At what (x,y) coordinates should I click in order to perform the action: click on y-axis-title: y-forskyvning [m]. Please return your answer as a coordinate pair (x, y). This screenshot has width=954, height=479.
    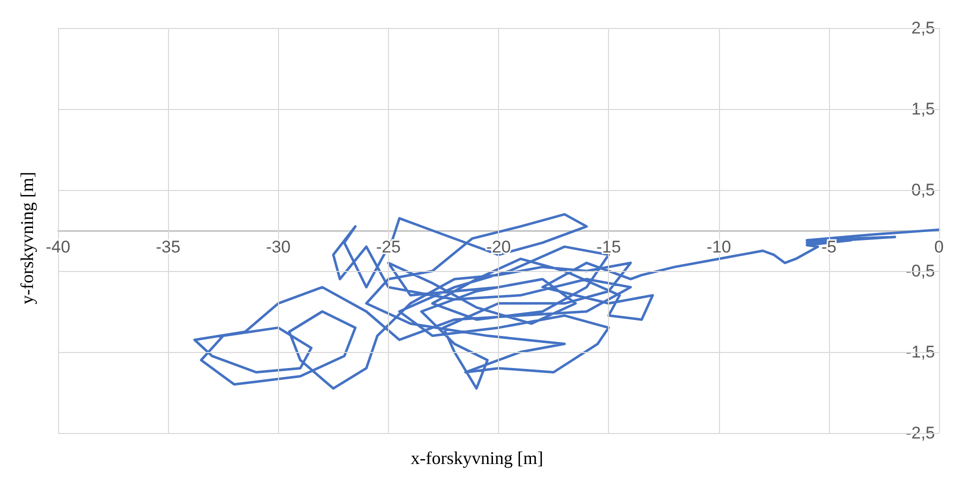
    Looking at the image, I should click on (27, 238).